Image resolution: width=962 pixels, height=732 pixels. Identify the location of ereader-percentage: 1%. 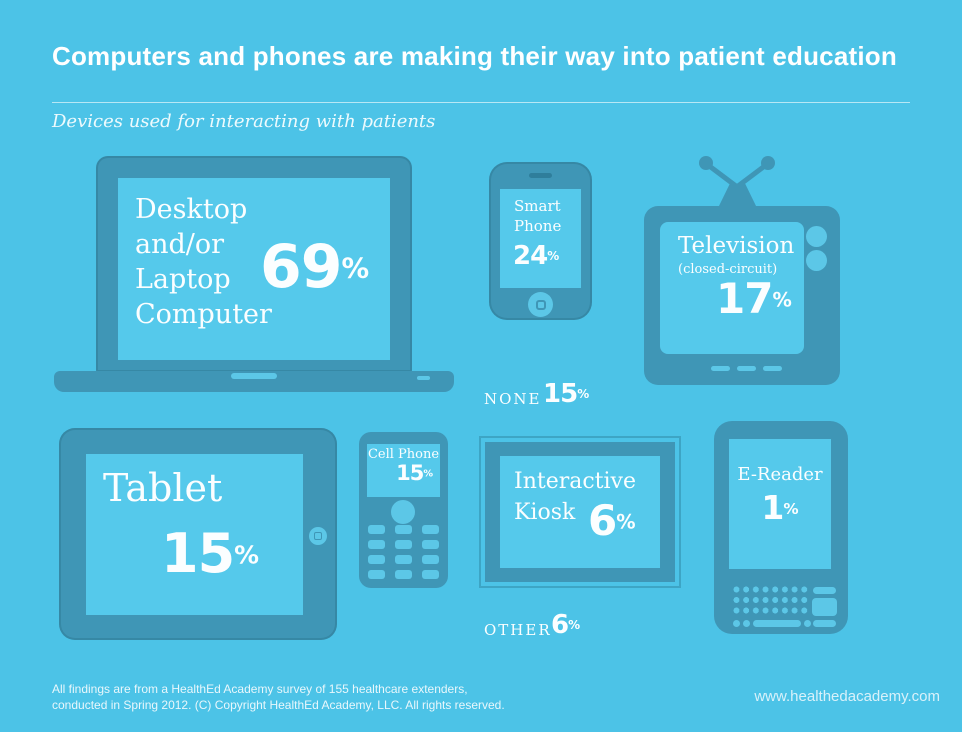
(780, 507).